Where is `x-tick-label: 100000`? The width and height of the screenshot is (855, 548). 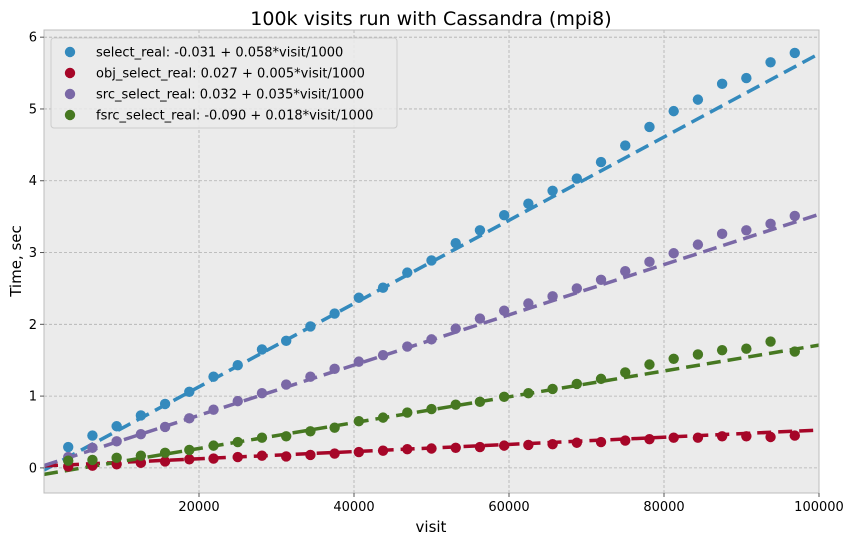
x-tick-label: 100000 is located at coordinates (819, 507).